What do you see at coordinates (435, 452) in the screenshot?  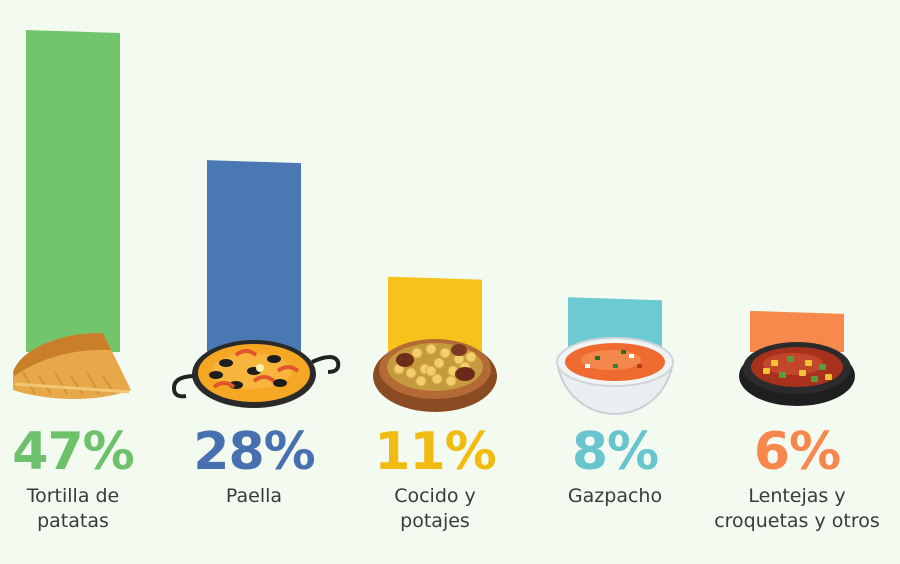 I see `value-label-cocido: 11%` at bounding box center [435, 452].